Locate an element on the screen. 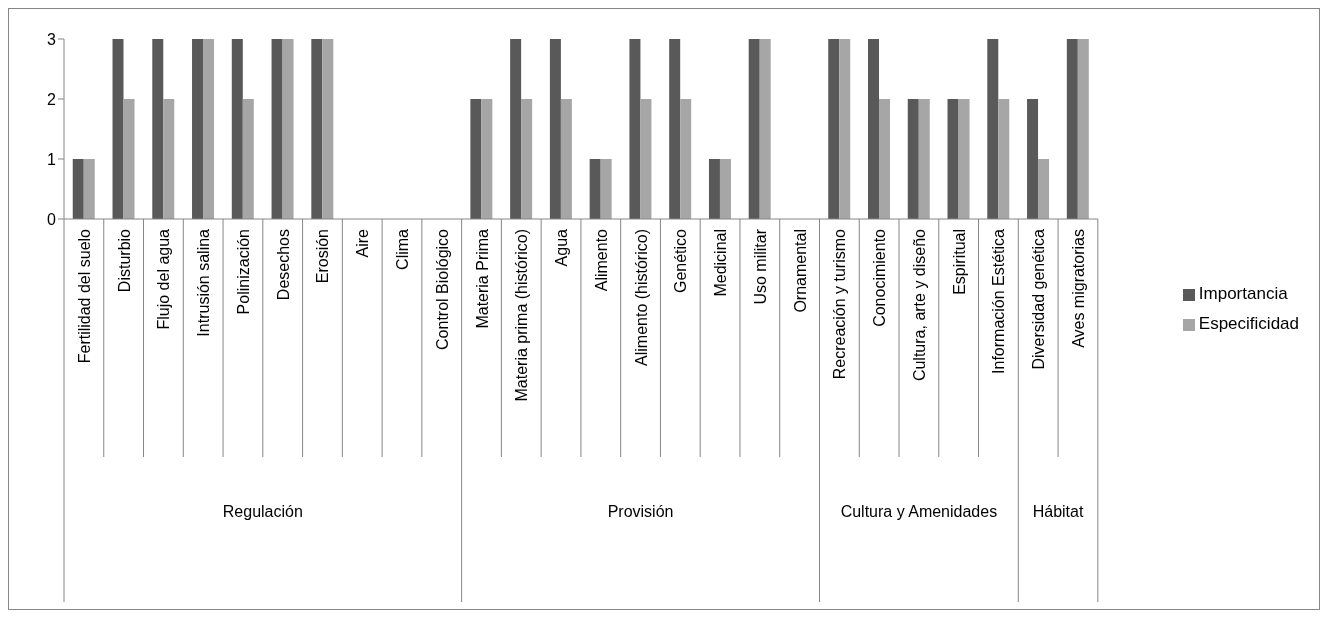 The width and height of the screenshot is (1330, 617). x-tick-label: Alimento is located at coordinates (601, 260).